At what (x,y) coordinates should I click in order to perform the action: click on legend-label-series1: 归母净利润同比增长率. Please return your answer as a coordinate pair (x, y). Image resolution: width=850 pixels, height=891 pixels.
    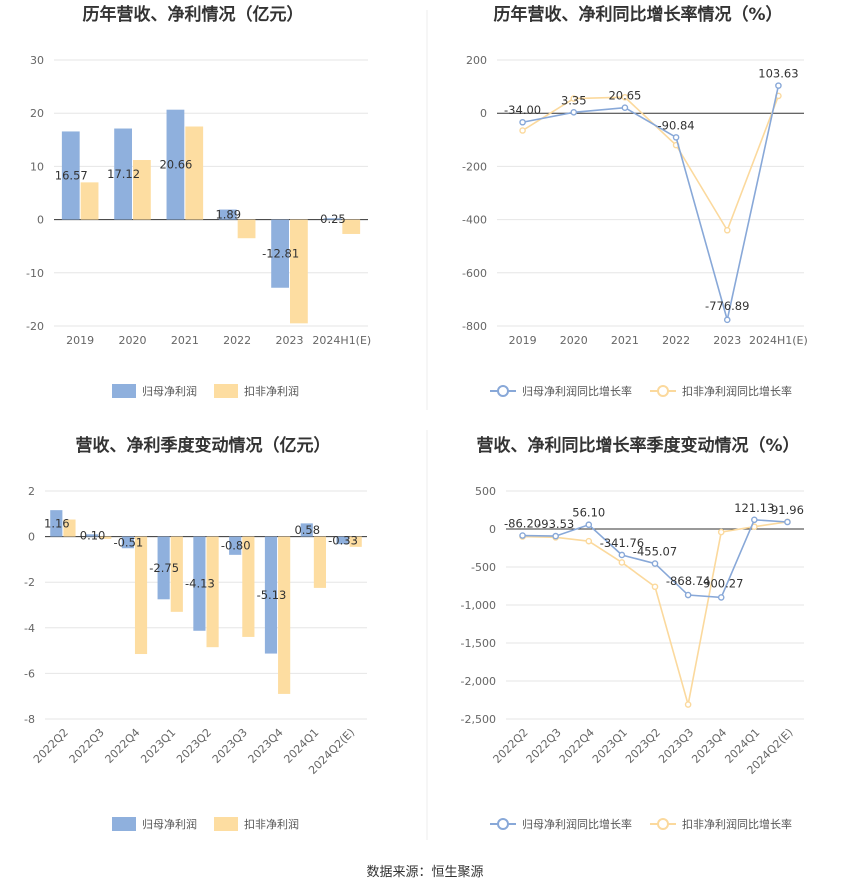
    Looking at the image, I should click on (577, 391).